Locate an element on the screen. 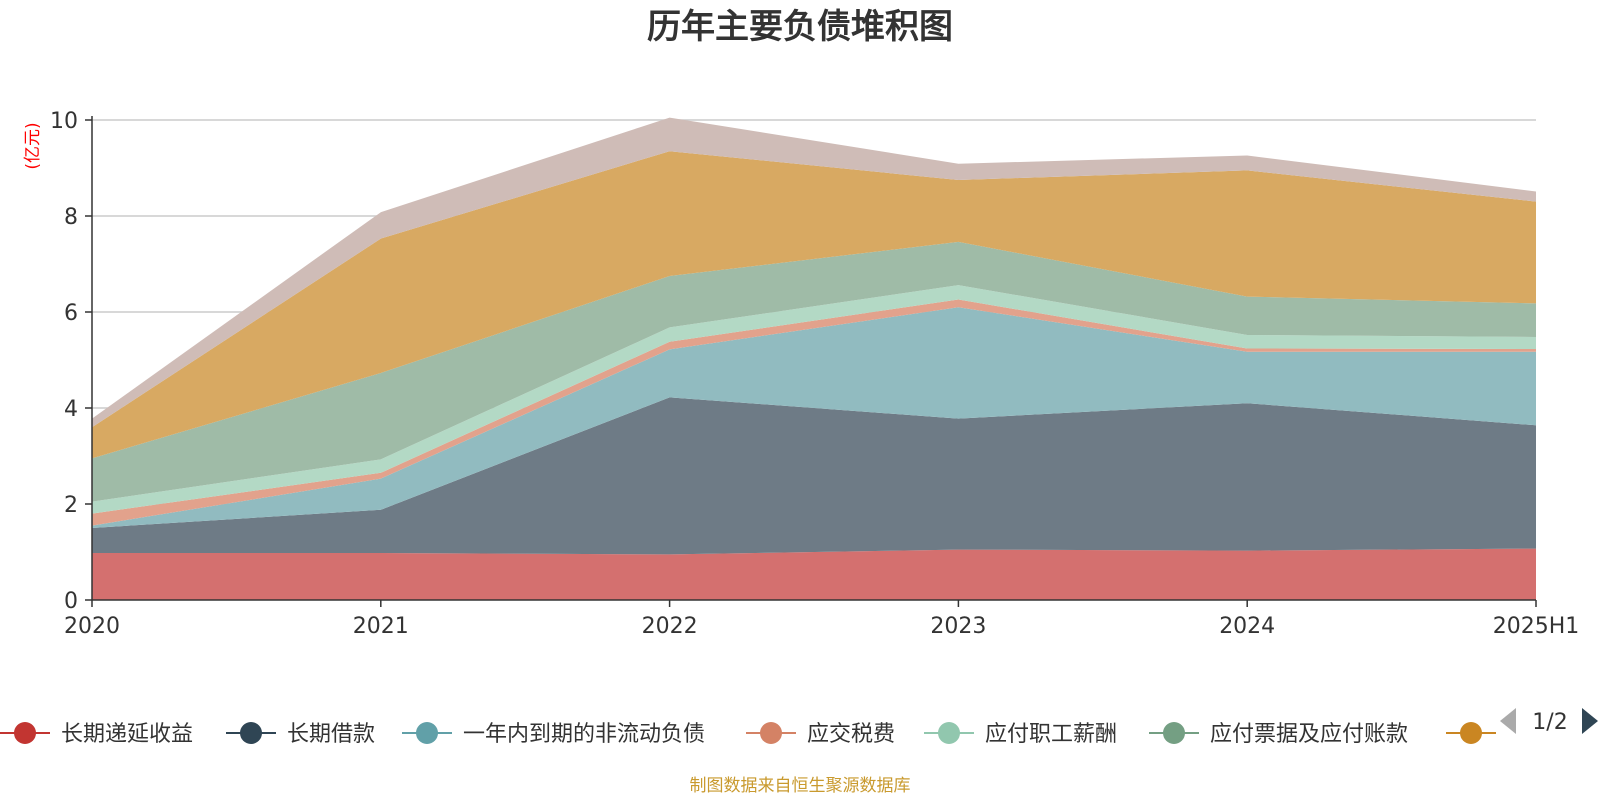 This screenshot has height=800, width=1600. legend-item-1: 长期借款 is located at coordinates (300, 734).